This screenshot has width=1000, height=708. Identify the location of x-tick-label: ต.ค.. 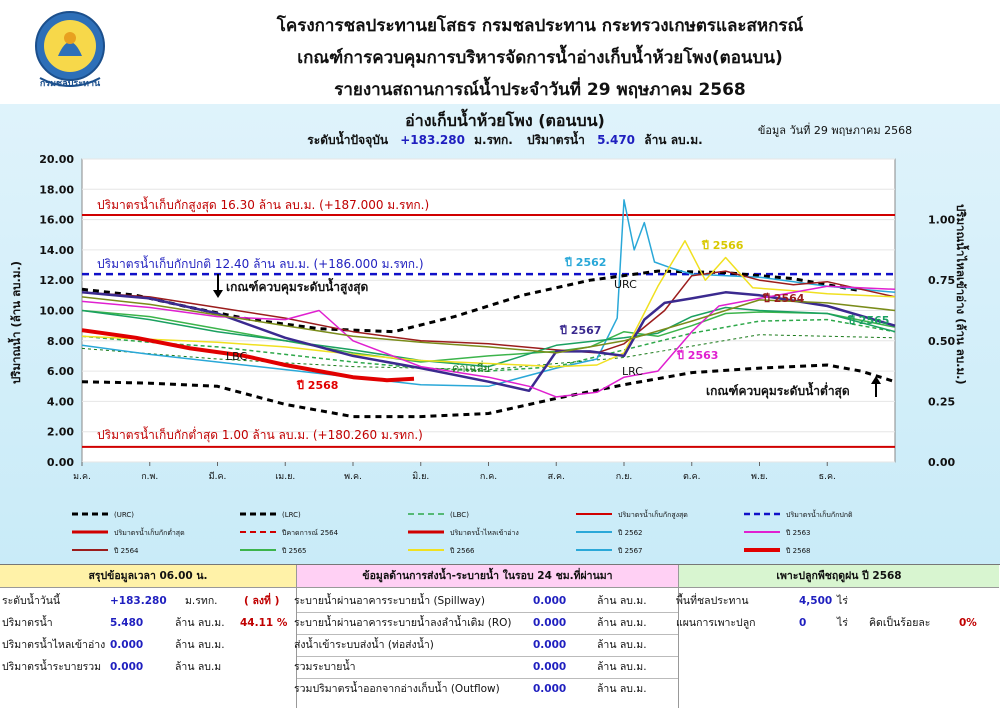
(692, 477).